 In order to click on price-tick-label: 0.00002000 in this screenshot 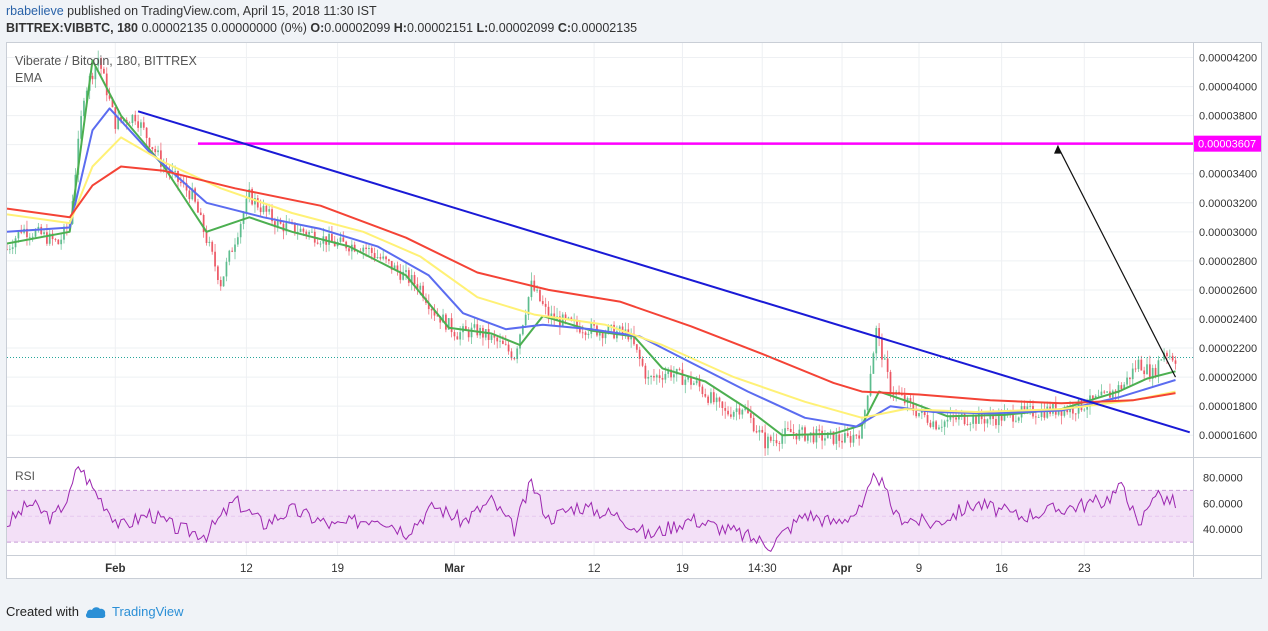, I will do `click(1228, 378)`.